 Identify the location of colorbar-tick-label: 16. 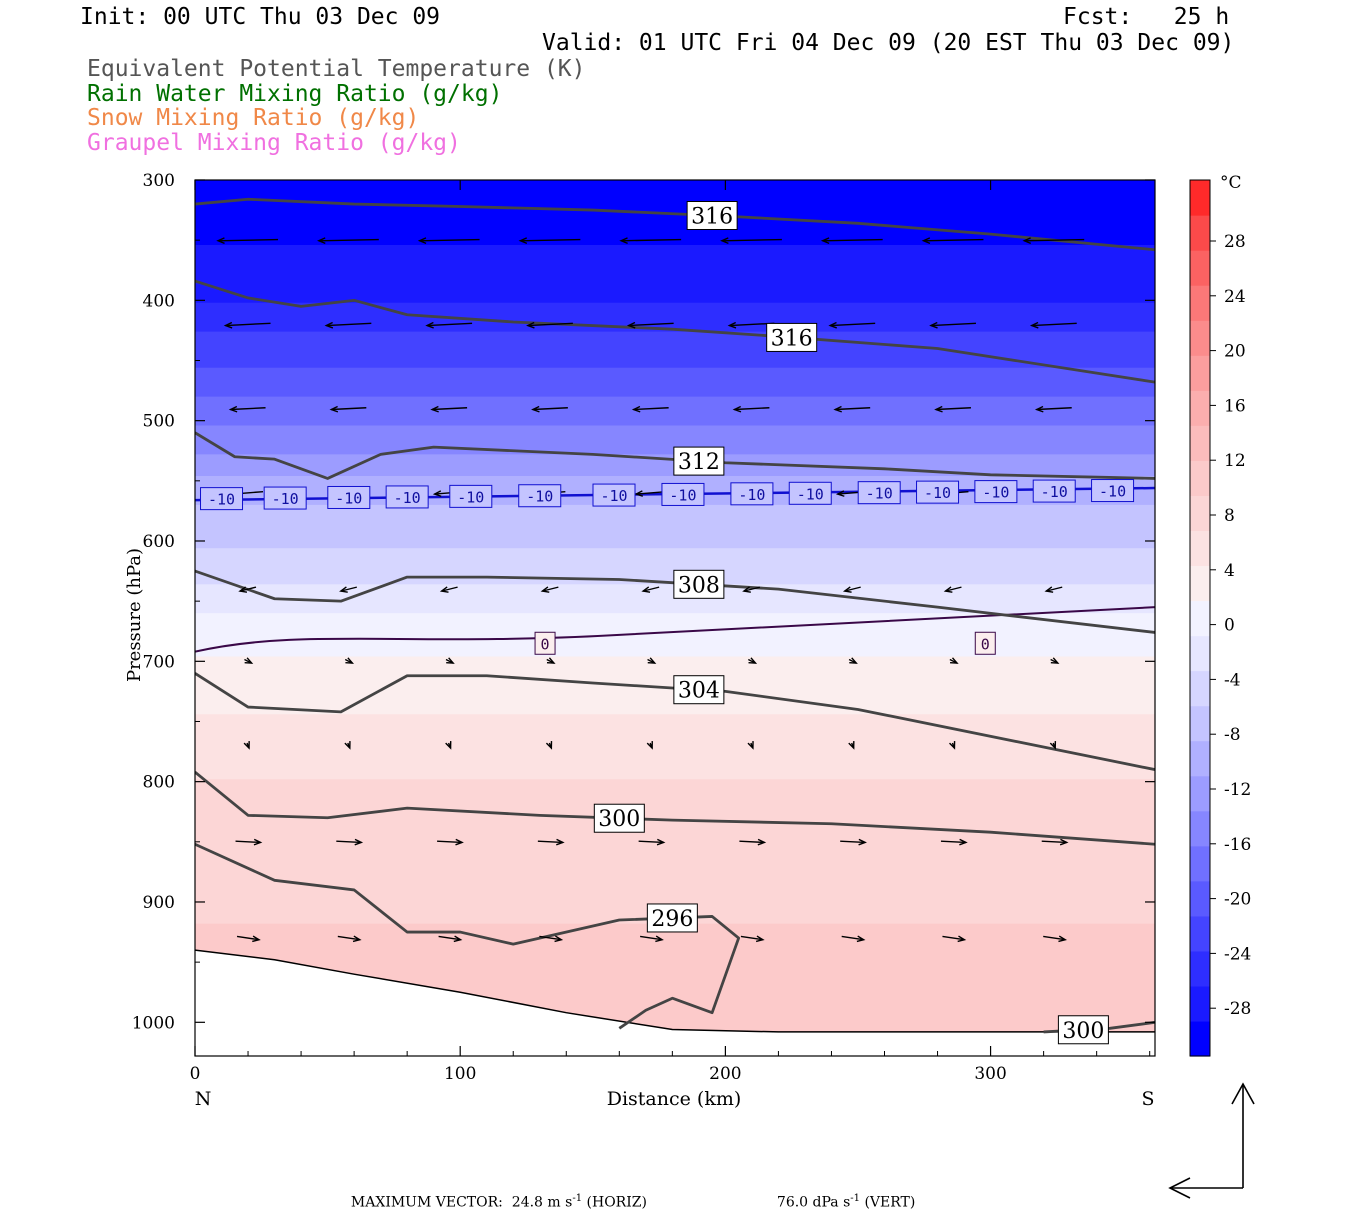
(1235, 406).